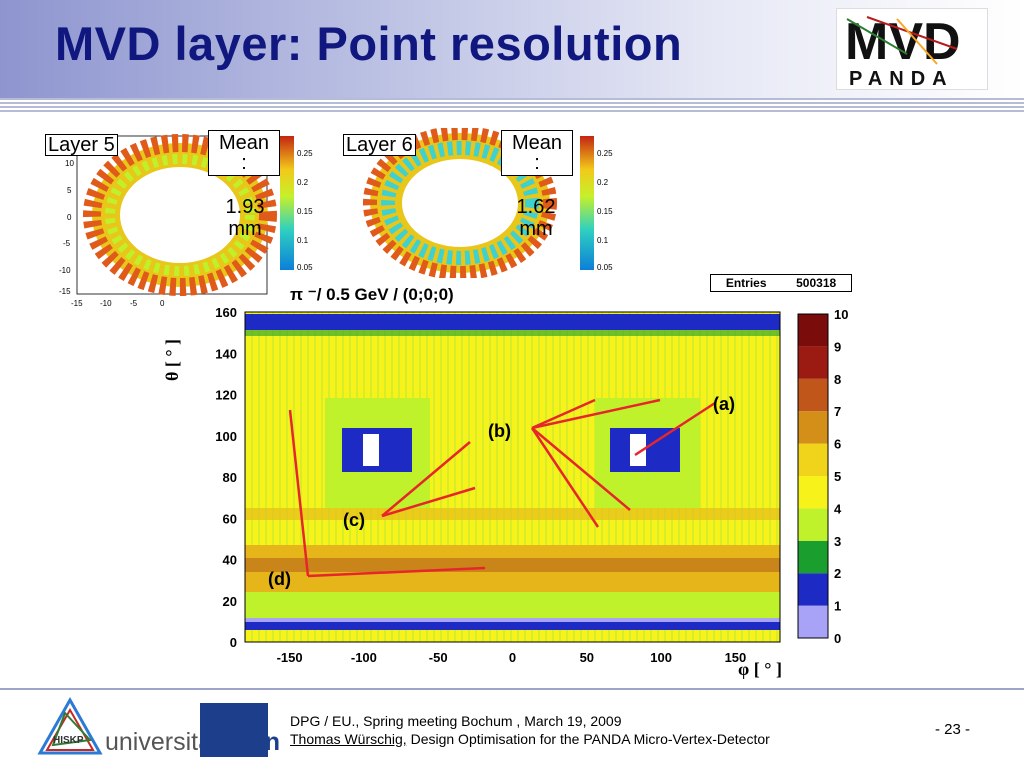  I want to click on annotation-b: (b), so click(499, 431).